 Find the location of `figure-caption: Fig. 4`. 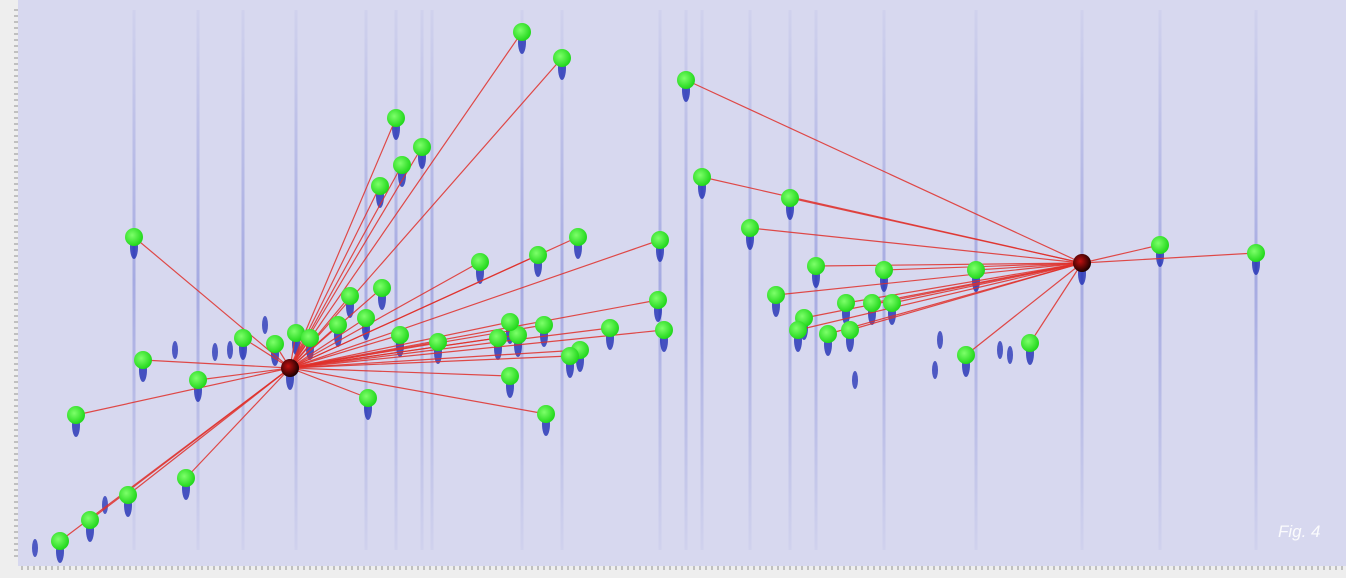

figure-caption: Fig. 4 is located at coordinates (1299, 531).